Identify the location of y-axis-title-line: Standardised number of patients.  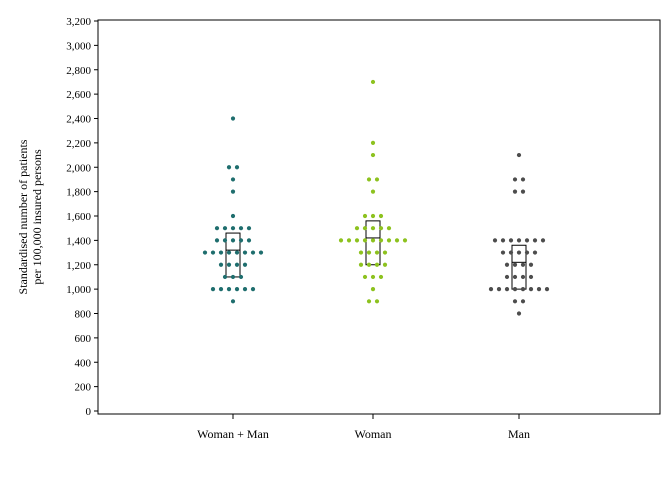
(23, 216).